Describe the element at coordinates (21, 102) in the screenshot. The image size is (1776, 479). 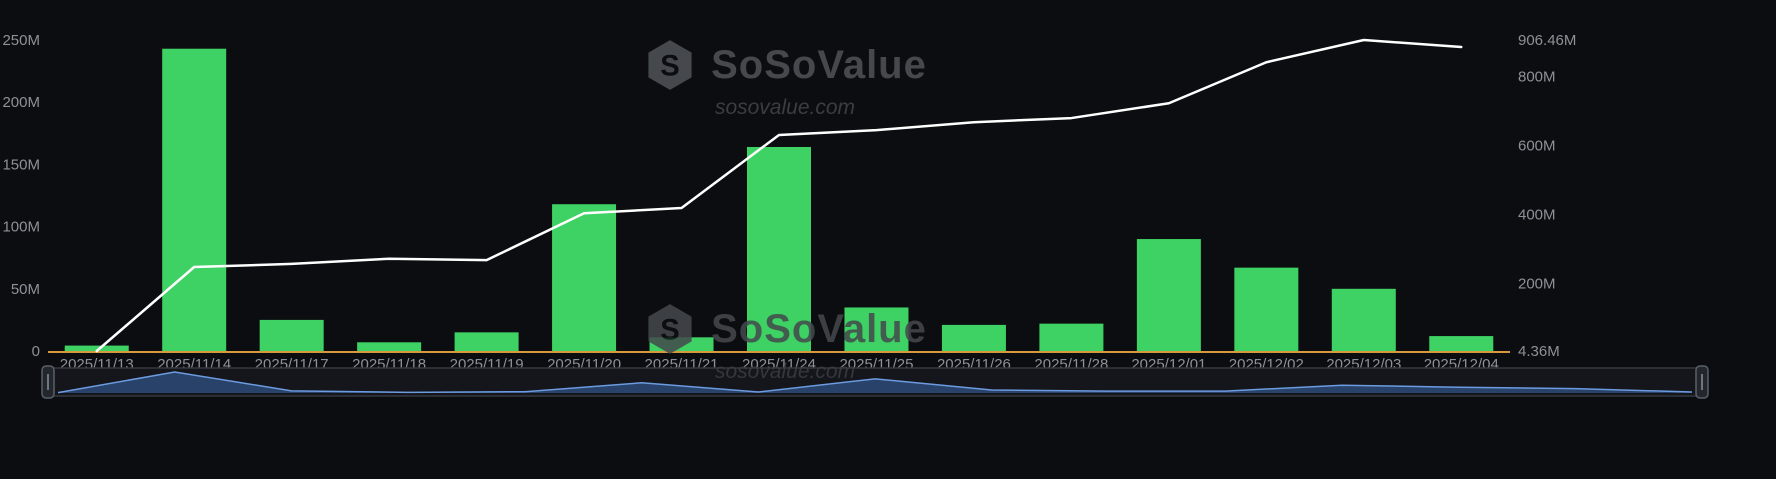
I see `left-axis-tick: 200M` at that location.